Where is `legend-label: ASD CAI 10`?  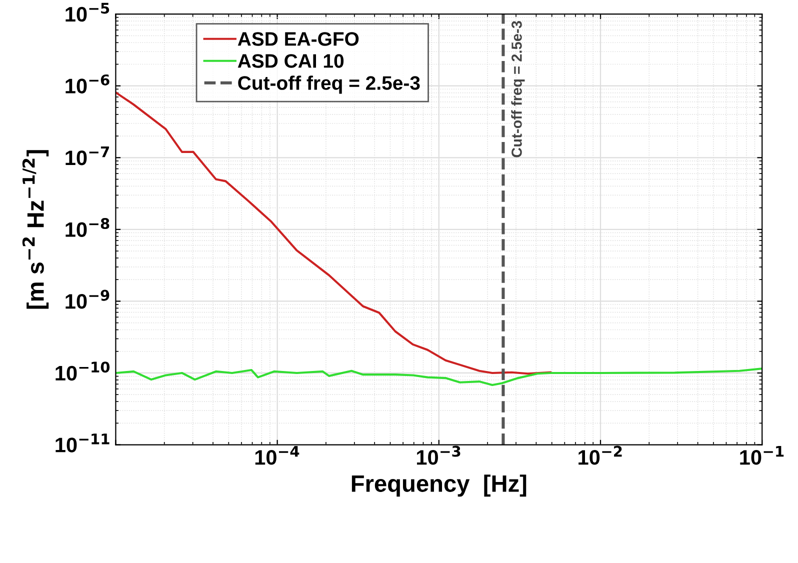 legend-label: ASD CAI 10 is located at coordinates (291, 61).